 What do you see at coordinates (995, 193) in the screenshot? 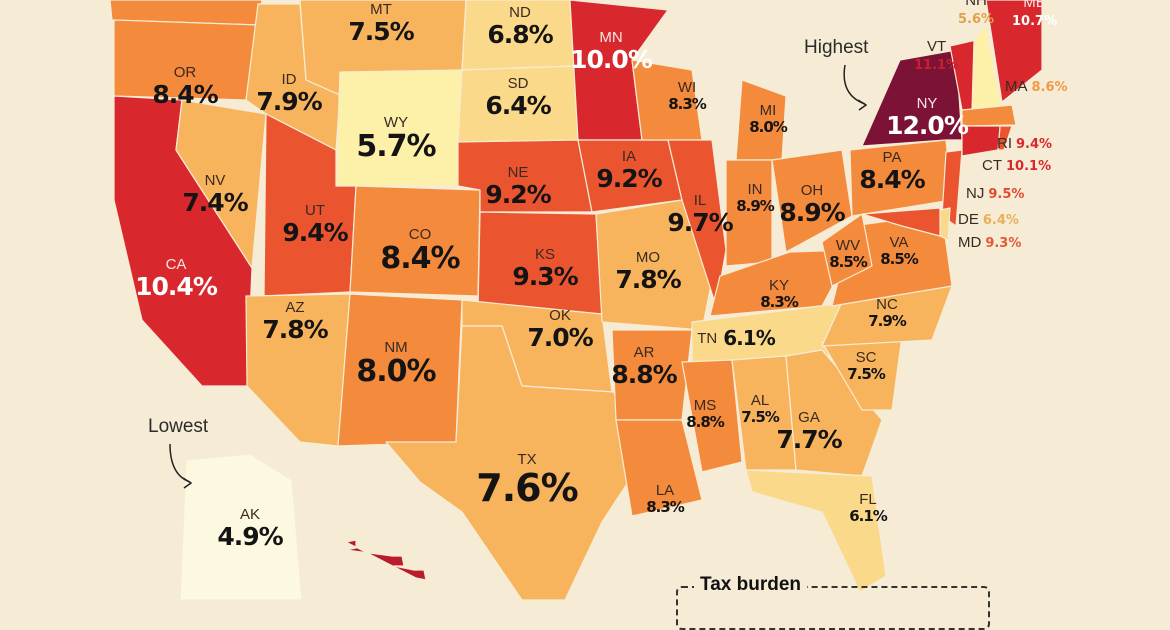
I see `state-label-nj: NJ 9.5%` at bounding box center [995, 193].